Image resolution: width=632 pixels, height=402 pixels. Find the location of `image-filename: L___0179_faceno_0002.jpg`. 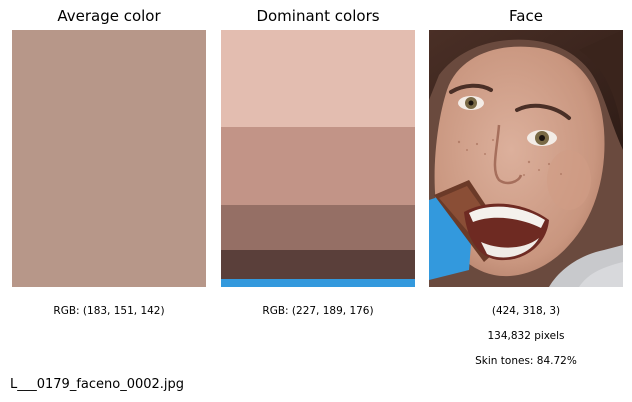

image-filename: L___0179_faceno_0002.jpg is located at coordinates (97, 384).